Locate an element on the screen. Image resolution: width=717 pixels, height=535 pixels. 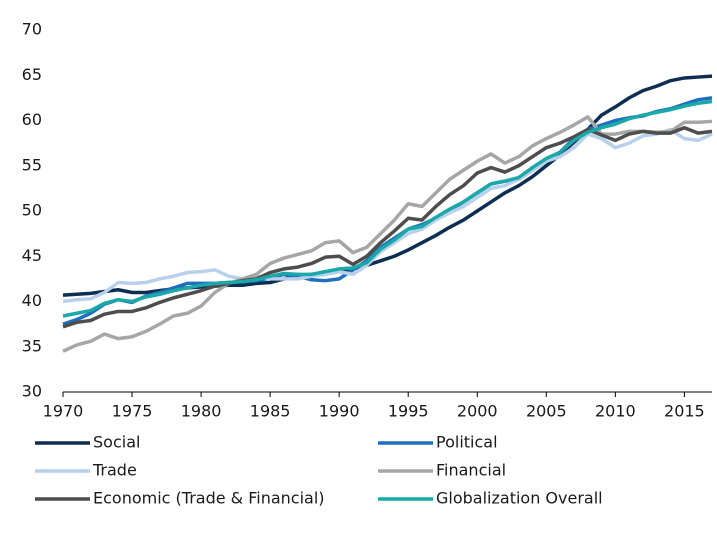
legend-label: Political is located at coordinates (467, 442).